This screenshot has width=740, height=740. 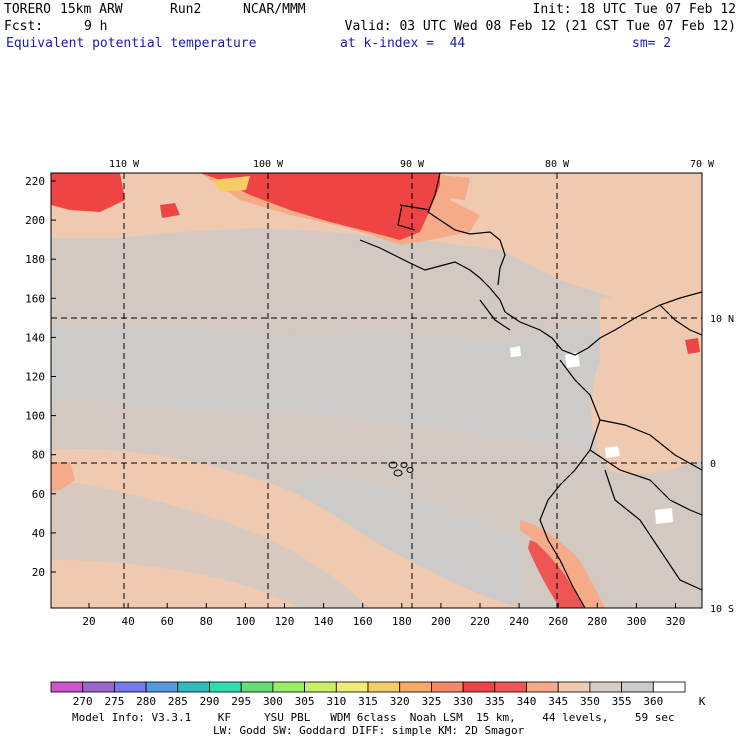 What do you see at coordinates (713, 464) in the screenshot?
I see `lat-label: 0` at bounding box center [713, 464].